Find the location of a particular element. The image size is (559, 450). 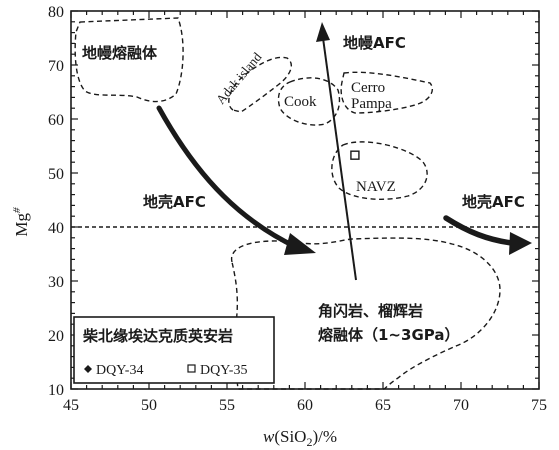

label-crust-afc-right: 地壳AFC is located at coordinates (493, 202).